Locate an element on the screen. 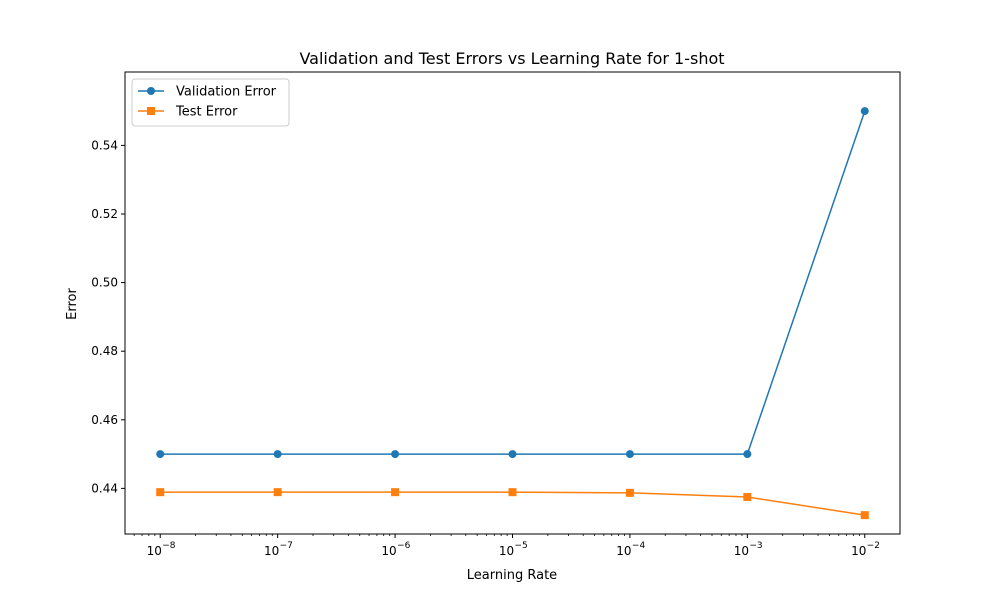 The width and height of the screenshot is (1000, 600). x-tick-exponent: −5 is located at coordinates (521, 546).